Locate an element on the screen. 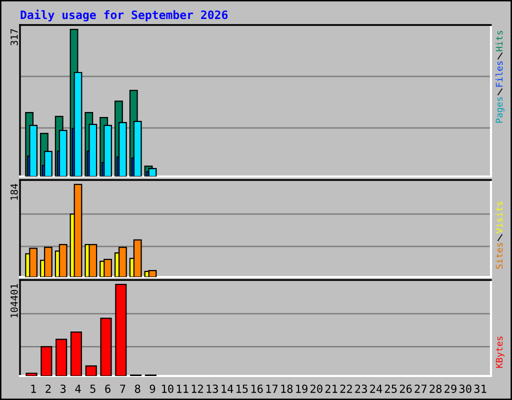 This screenshot has height=400, width=512. x-tick-label: 6 is located at coordinates (107, 388).